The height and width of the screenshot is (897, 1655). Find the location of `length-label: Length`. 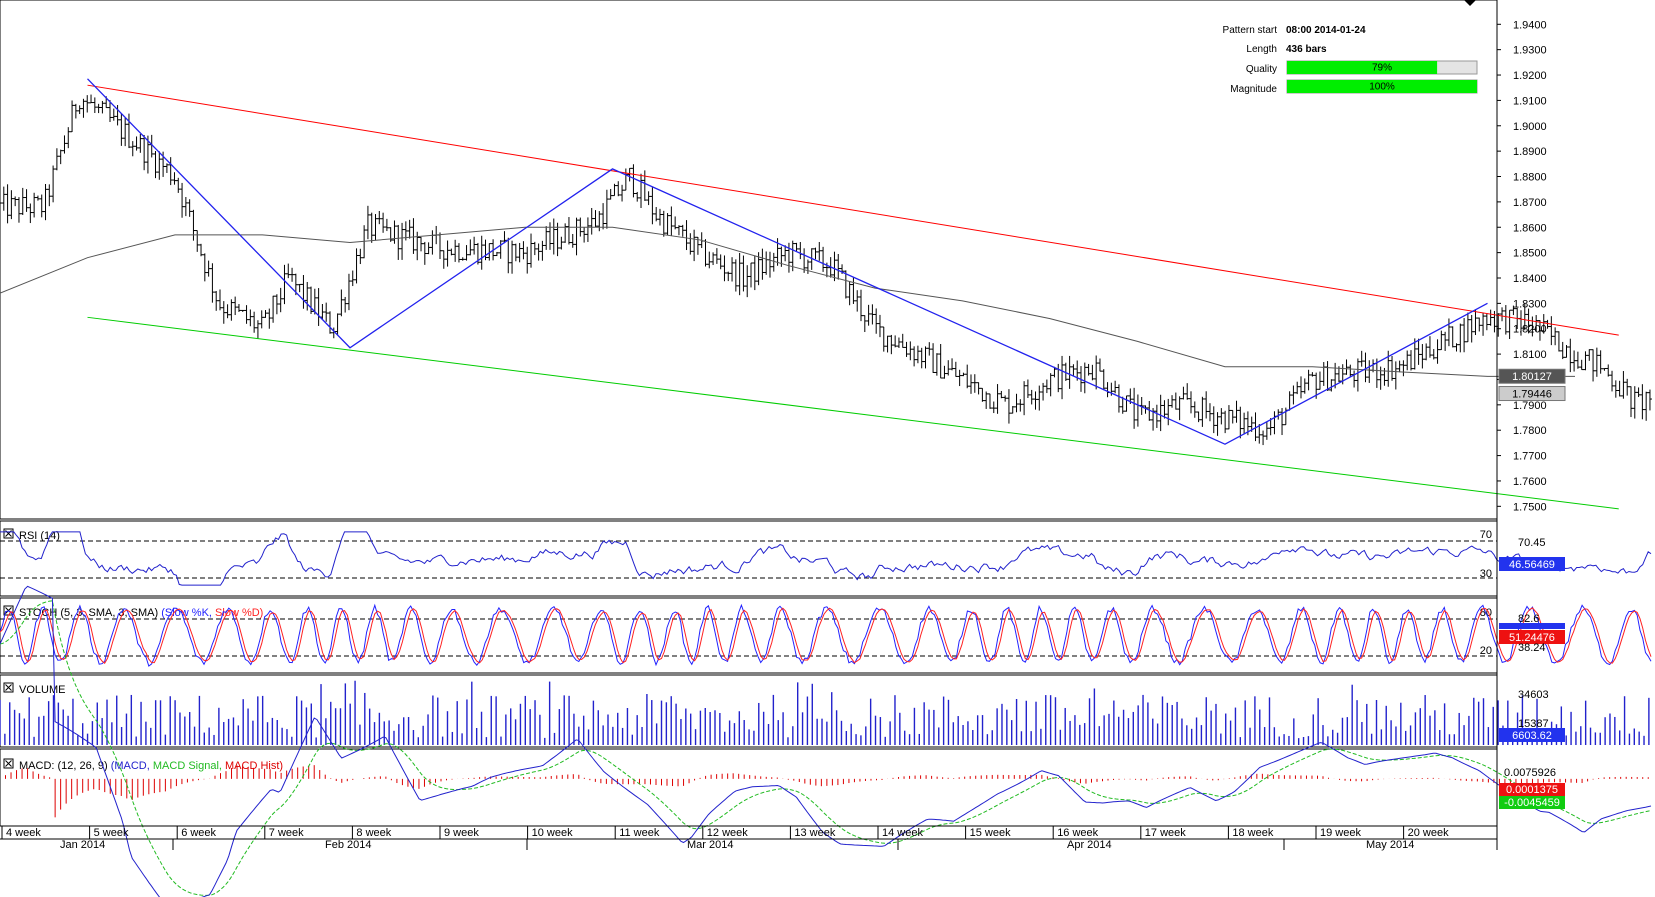

length-label: Length is located at coordinates (1261, 49).